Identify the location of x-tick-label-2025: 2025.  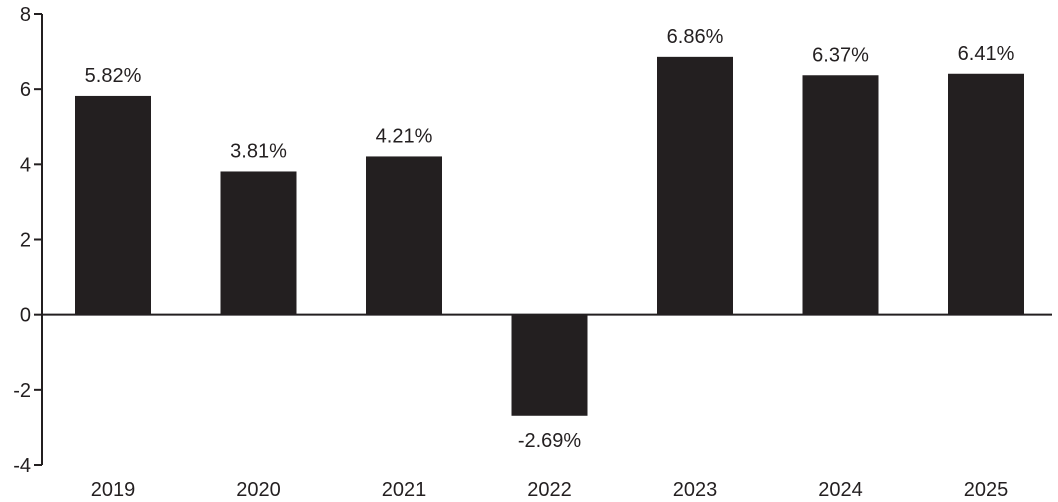
(986, 490).